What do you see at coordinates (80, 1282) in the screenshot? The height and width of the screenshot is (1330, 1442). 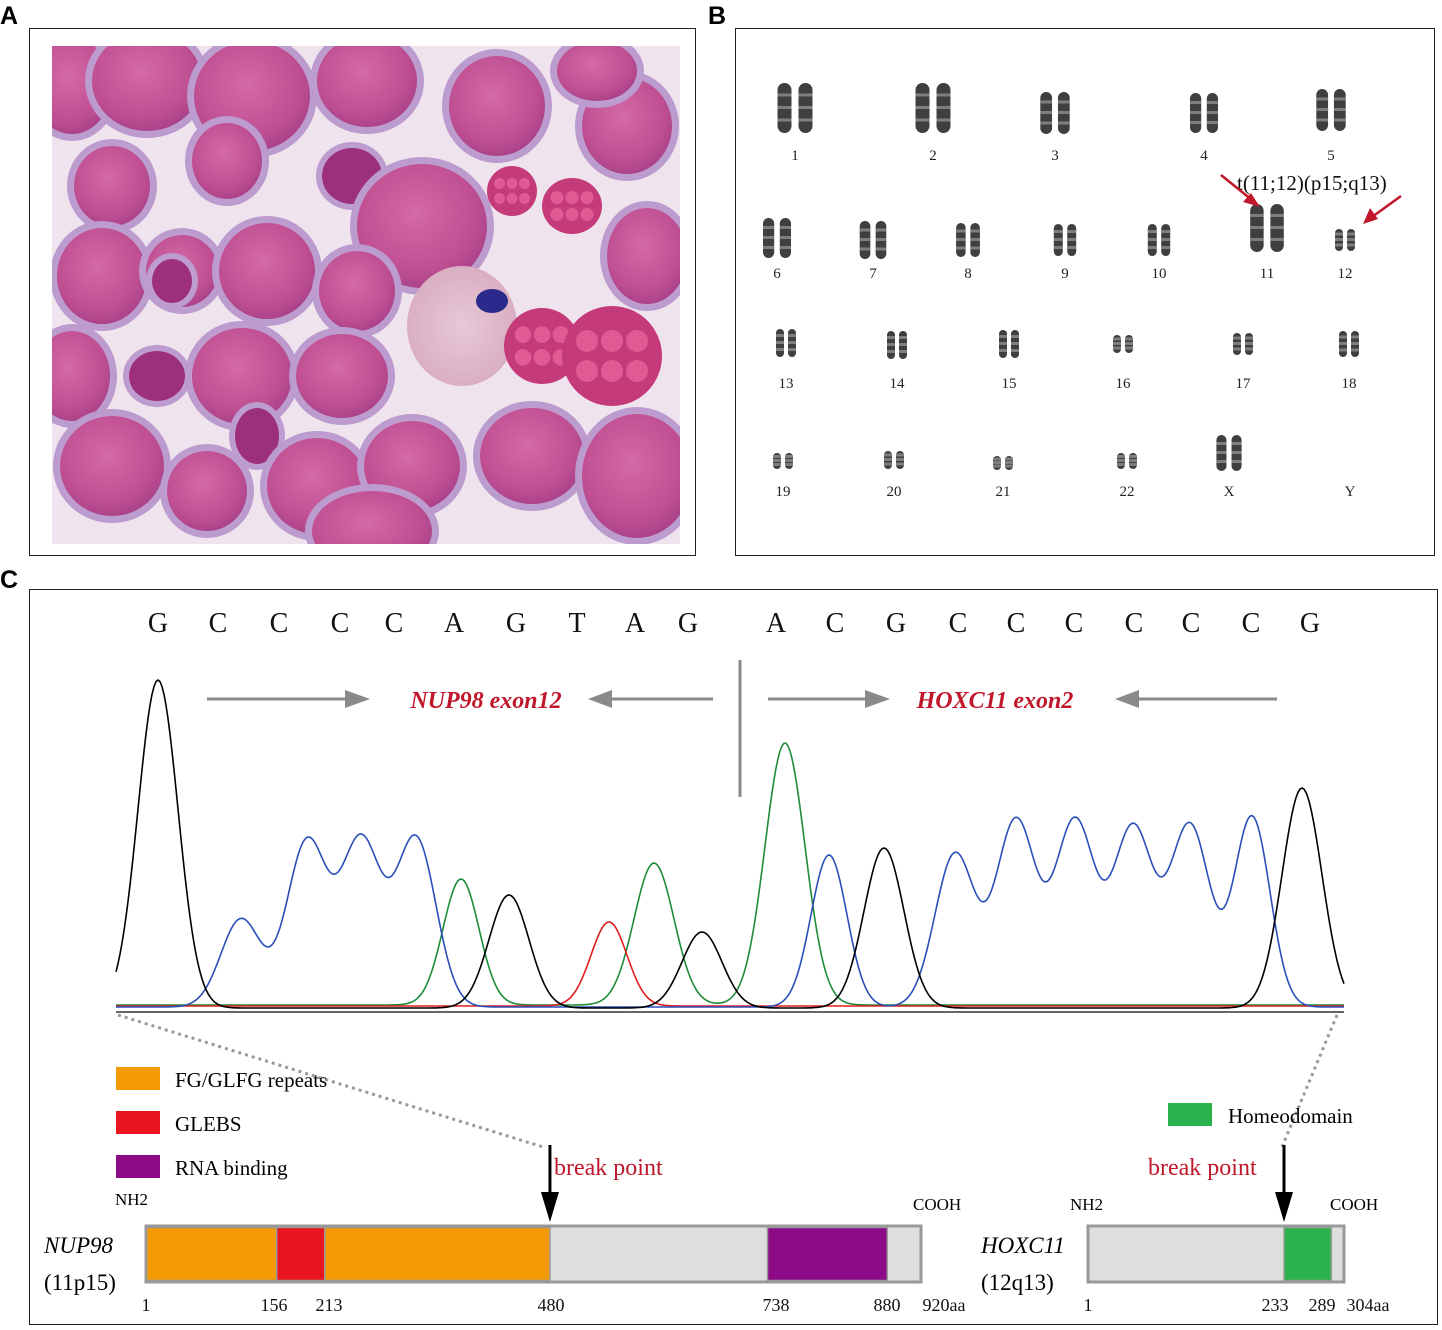 I see `nup98-locus: (11p15)` at bounding box center [80, 1282].